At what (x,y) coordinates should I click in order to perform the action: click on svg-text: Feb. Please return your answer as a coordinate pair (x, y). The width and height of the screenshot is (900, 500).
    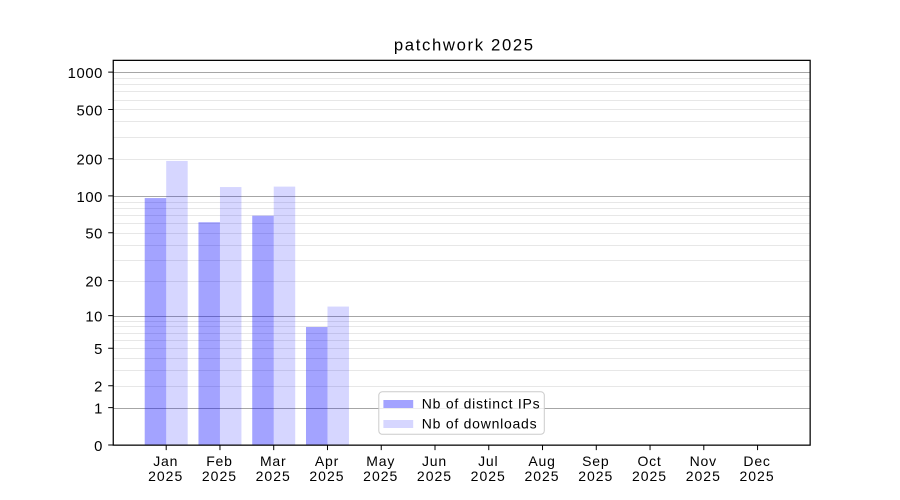
    Looking at the image, I should click on (219, 461).